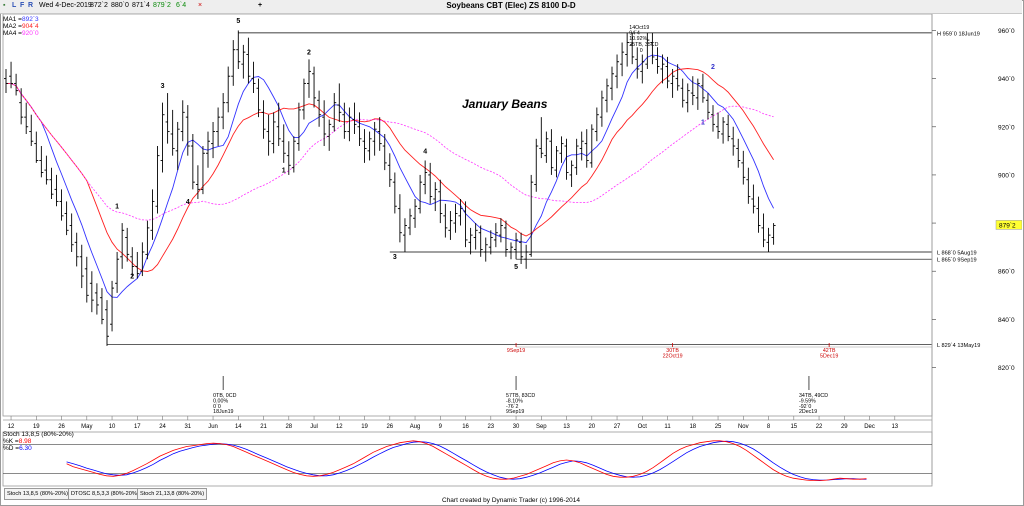 Image resolution: width=1024 pixels, height=506 pixels. Describe the element at coordinates (467, 459) in the screenshot. I see `stoch-frame` at that location.